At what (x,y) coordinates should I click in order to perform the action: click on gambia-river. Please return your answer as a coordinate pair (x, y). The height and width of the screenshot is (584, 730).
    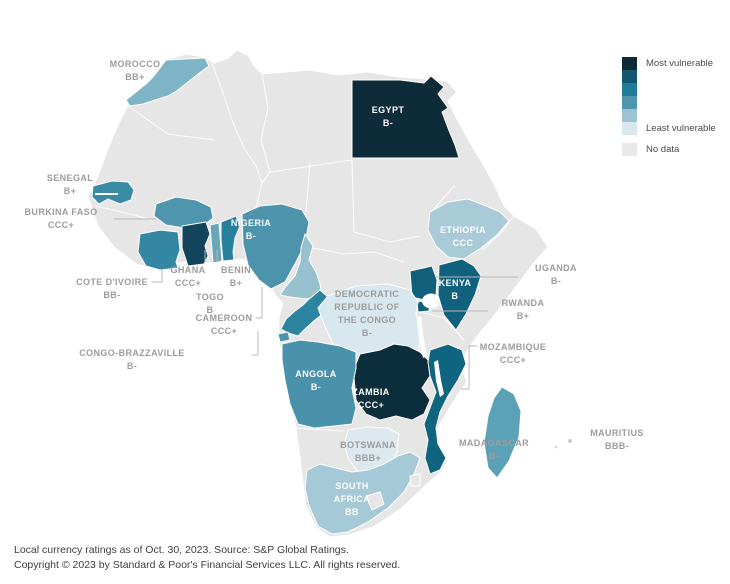
    Looking at the image, I should click on (106, 194).